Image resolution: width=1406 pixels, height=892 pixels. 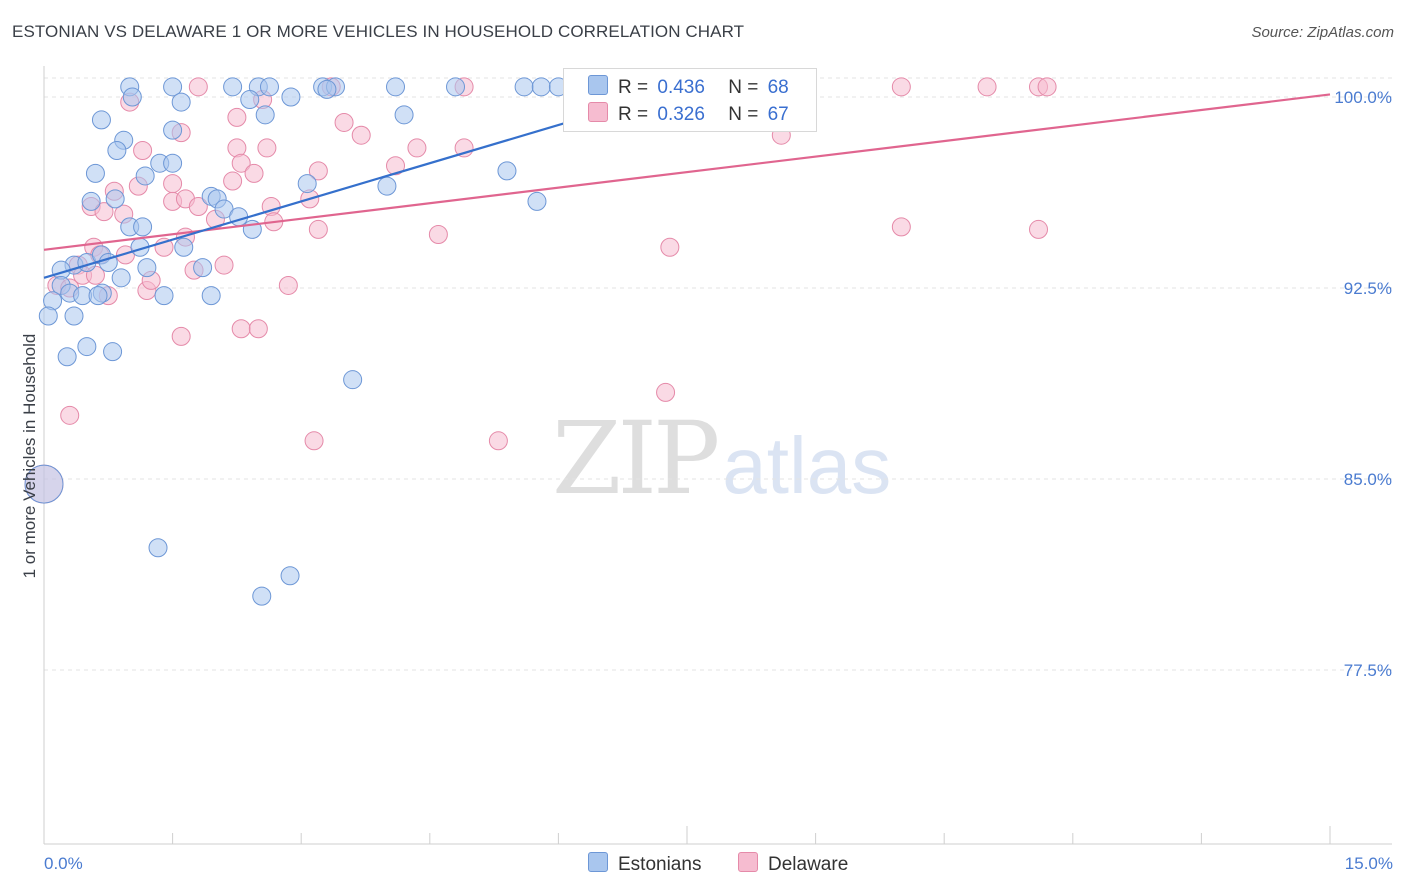 What do you see at coordinates (1368, 288) in the screenshot?
I see `y-tick-label: 92.5%` at bounding box center [1368, 288].